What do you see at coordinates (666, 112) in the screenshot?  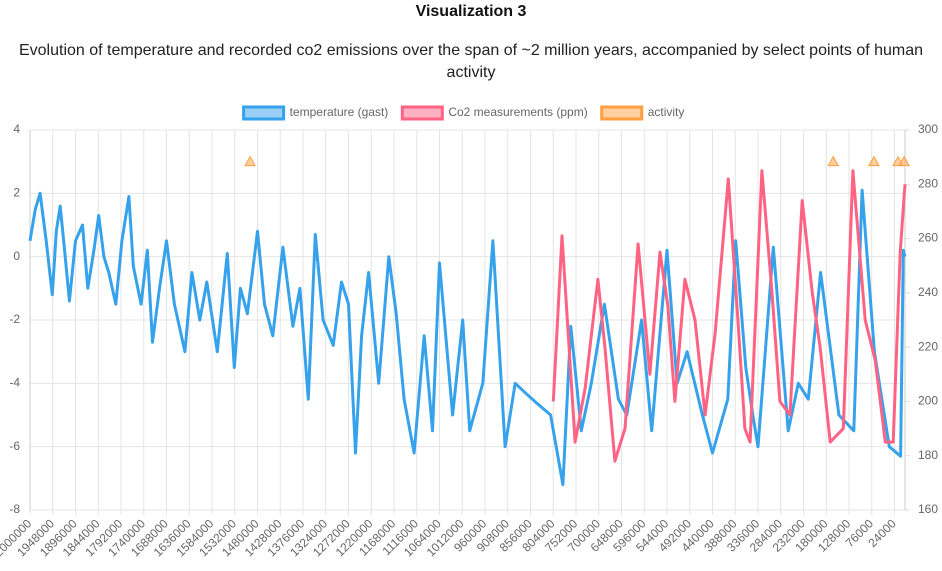 I see `legend-label: activity` at bounding box center [666, 112].